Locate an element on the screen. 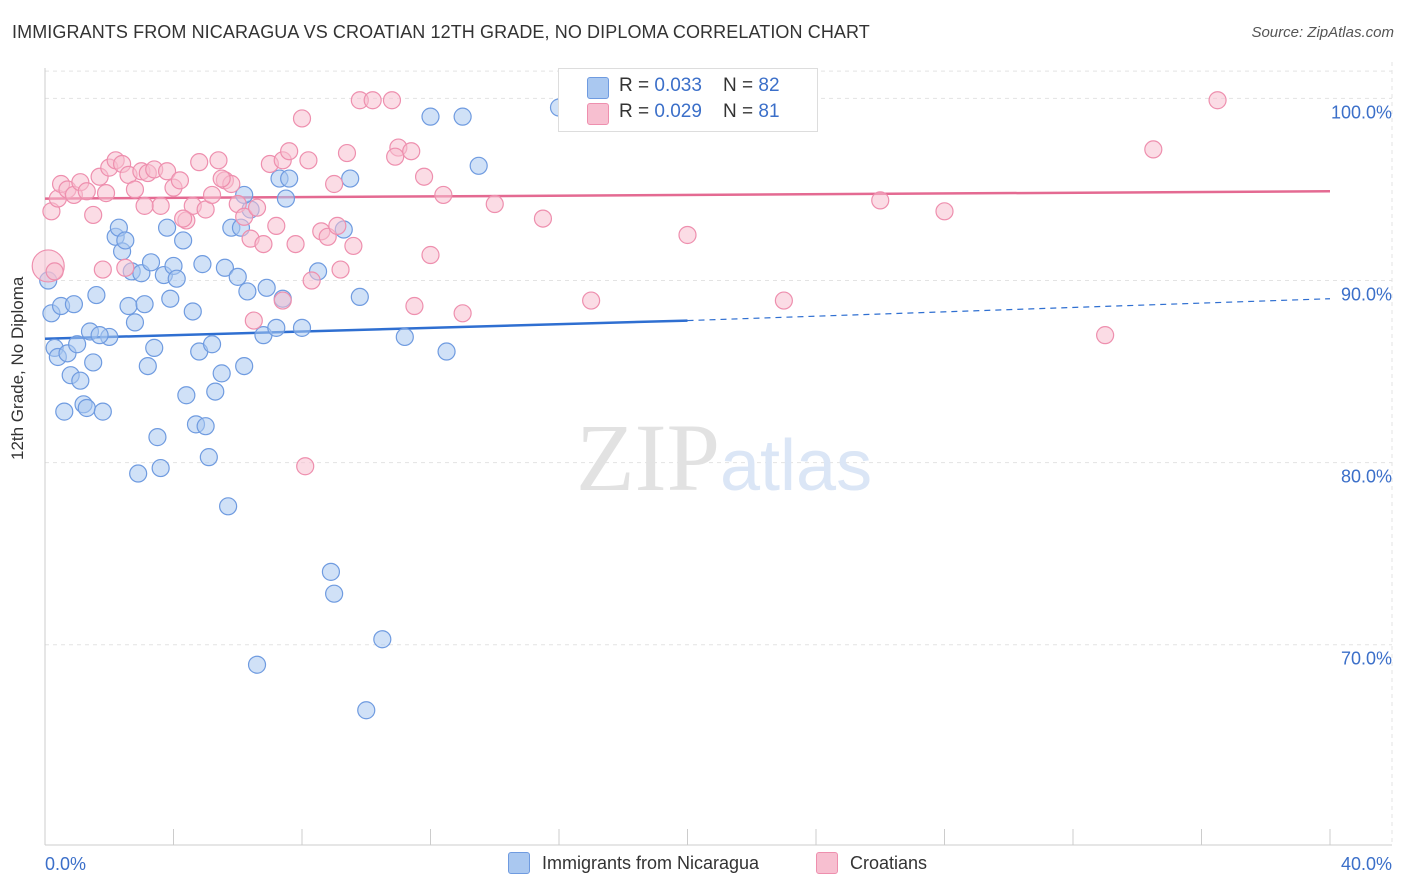 The image size is (1406, 892). legend-r-label-1: R = is located at coordinates (637, 85).